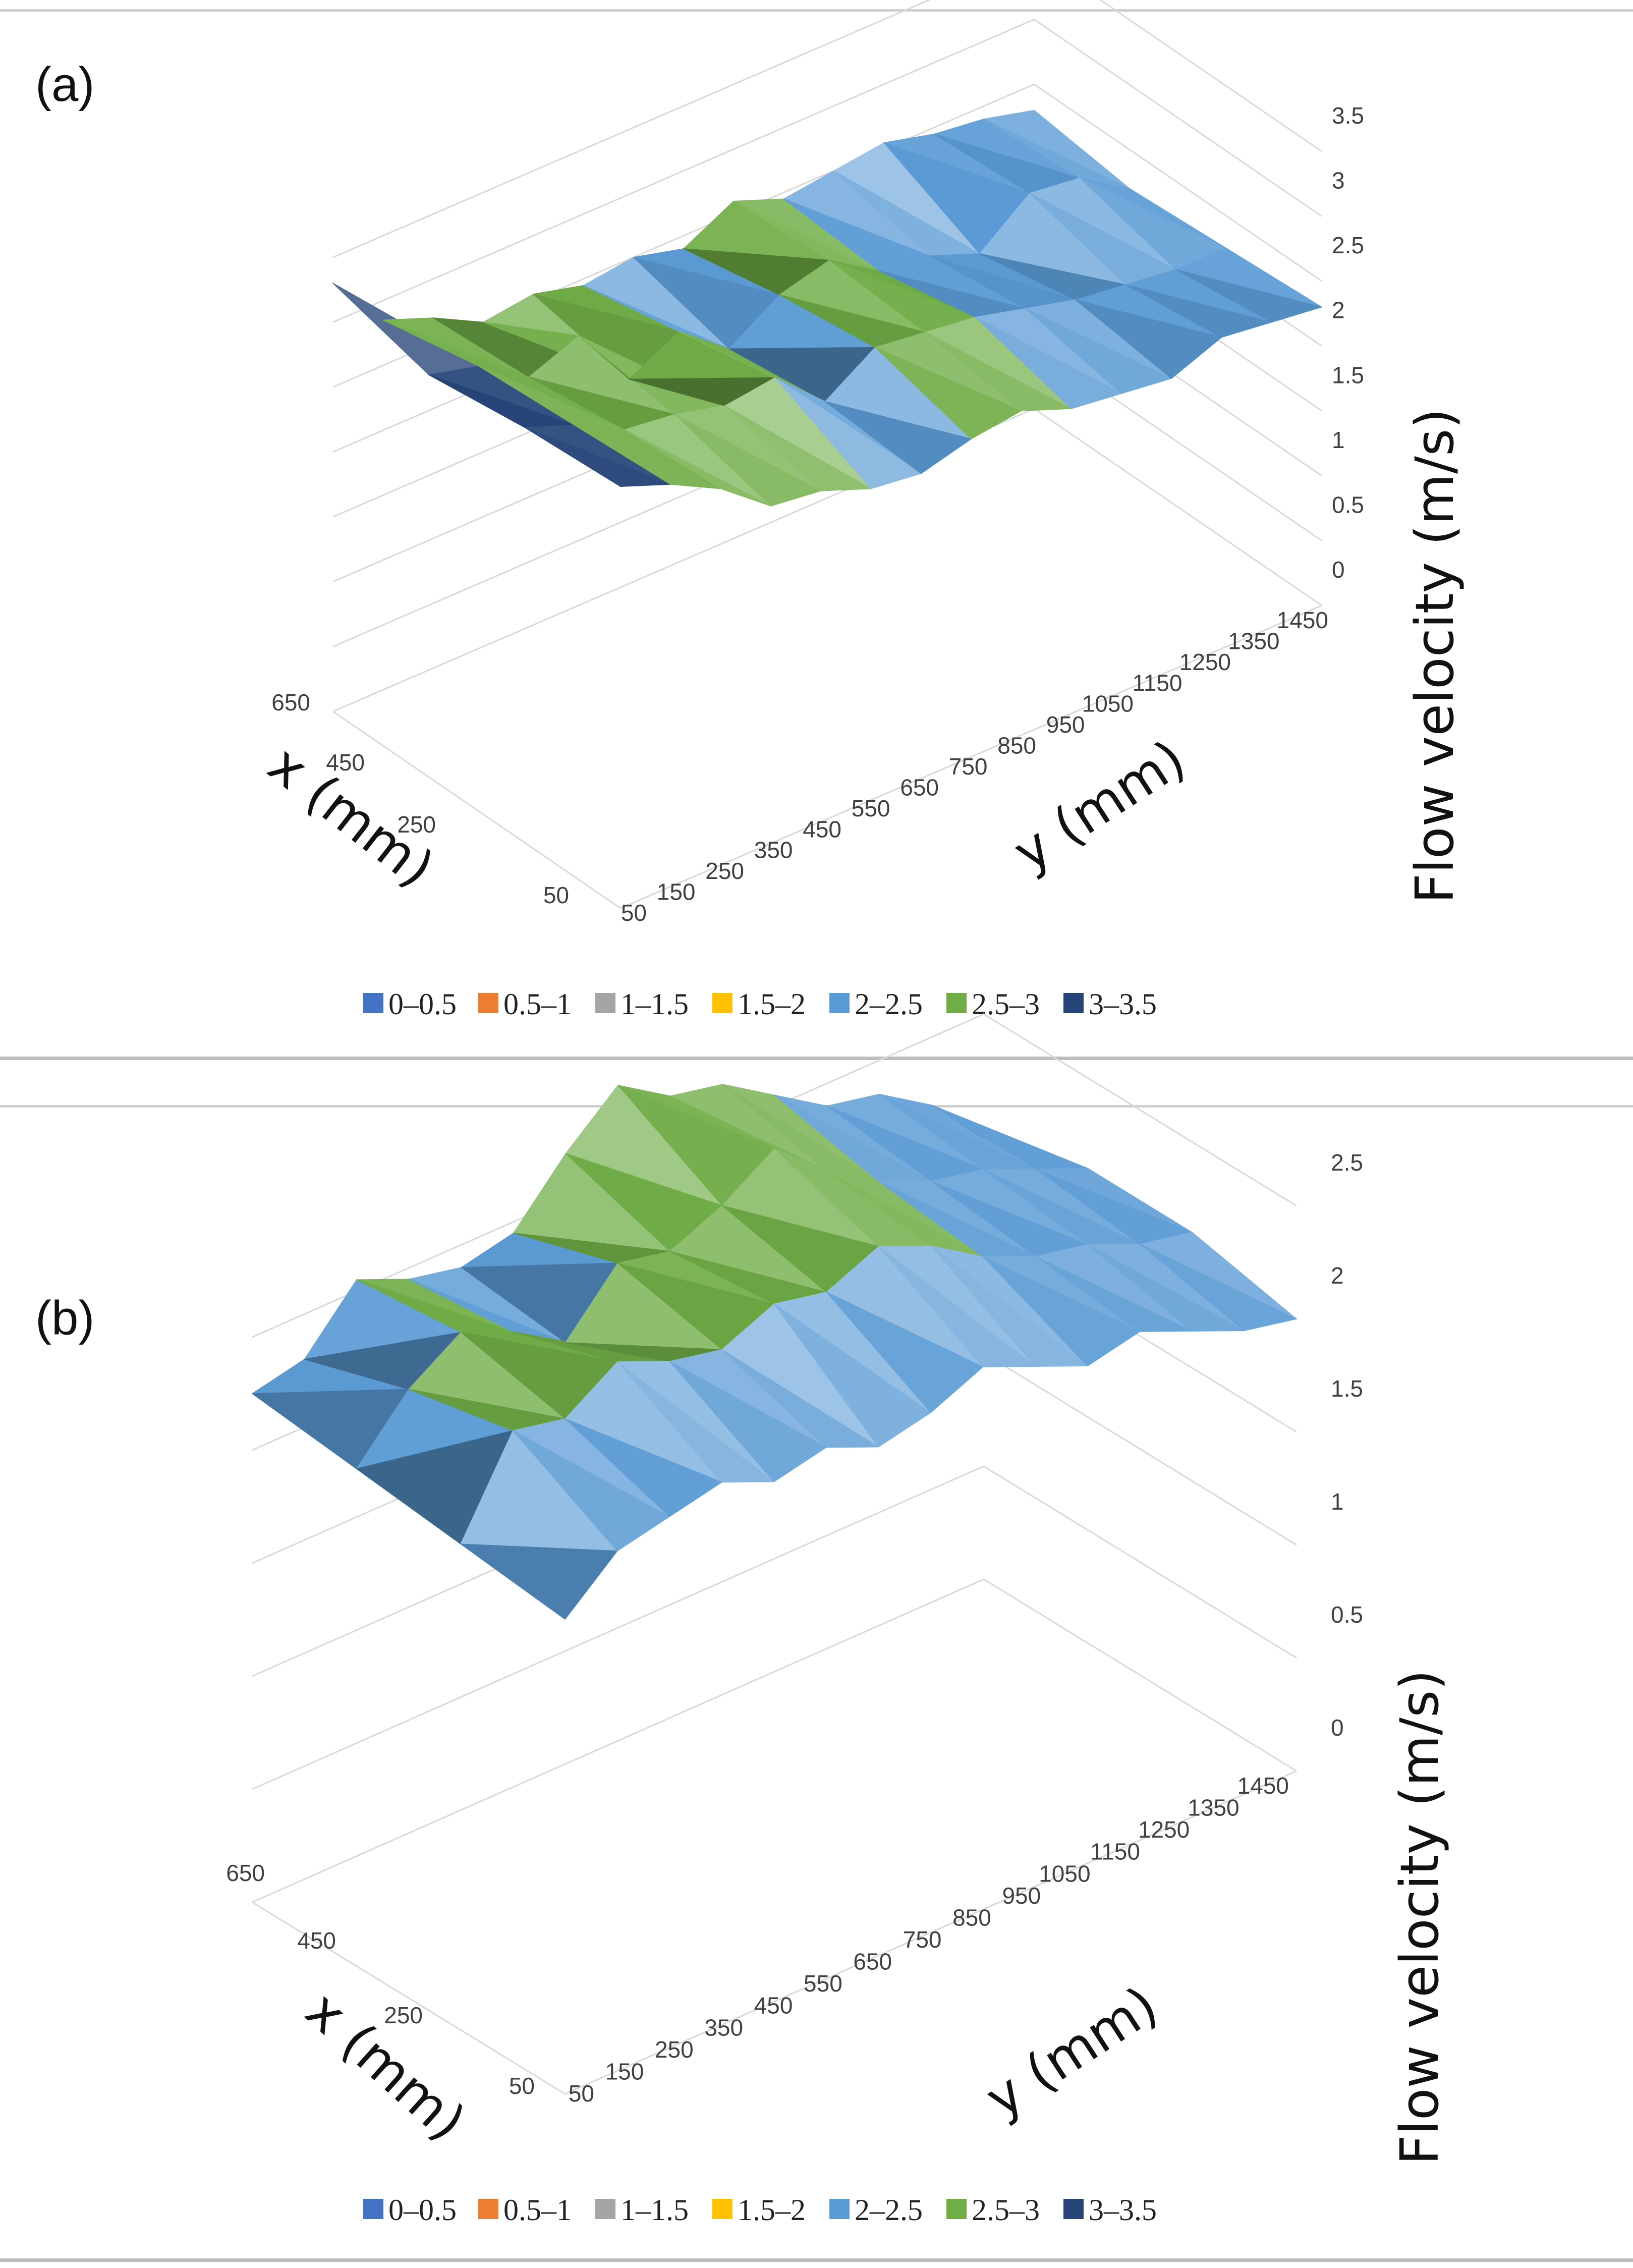 This screenshot has height=2268, width=1633. I want to click on y-tick-label: 650, so click(872, 1962).